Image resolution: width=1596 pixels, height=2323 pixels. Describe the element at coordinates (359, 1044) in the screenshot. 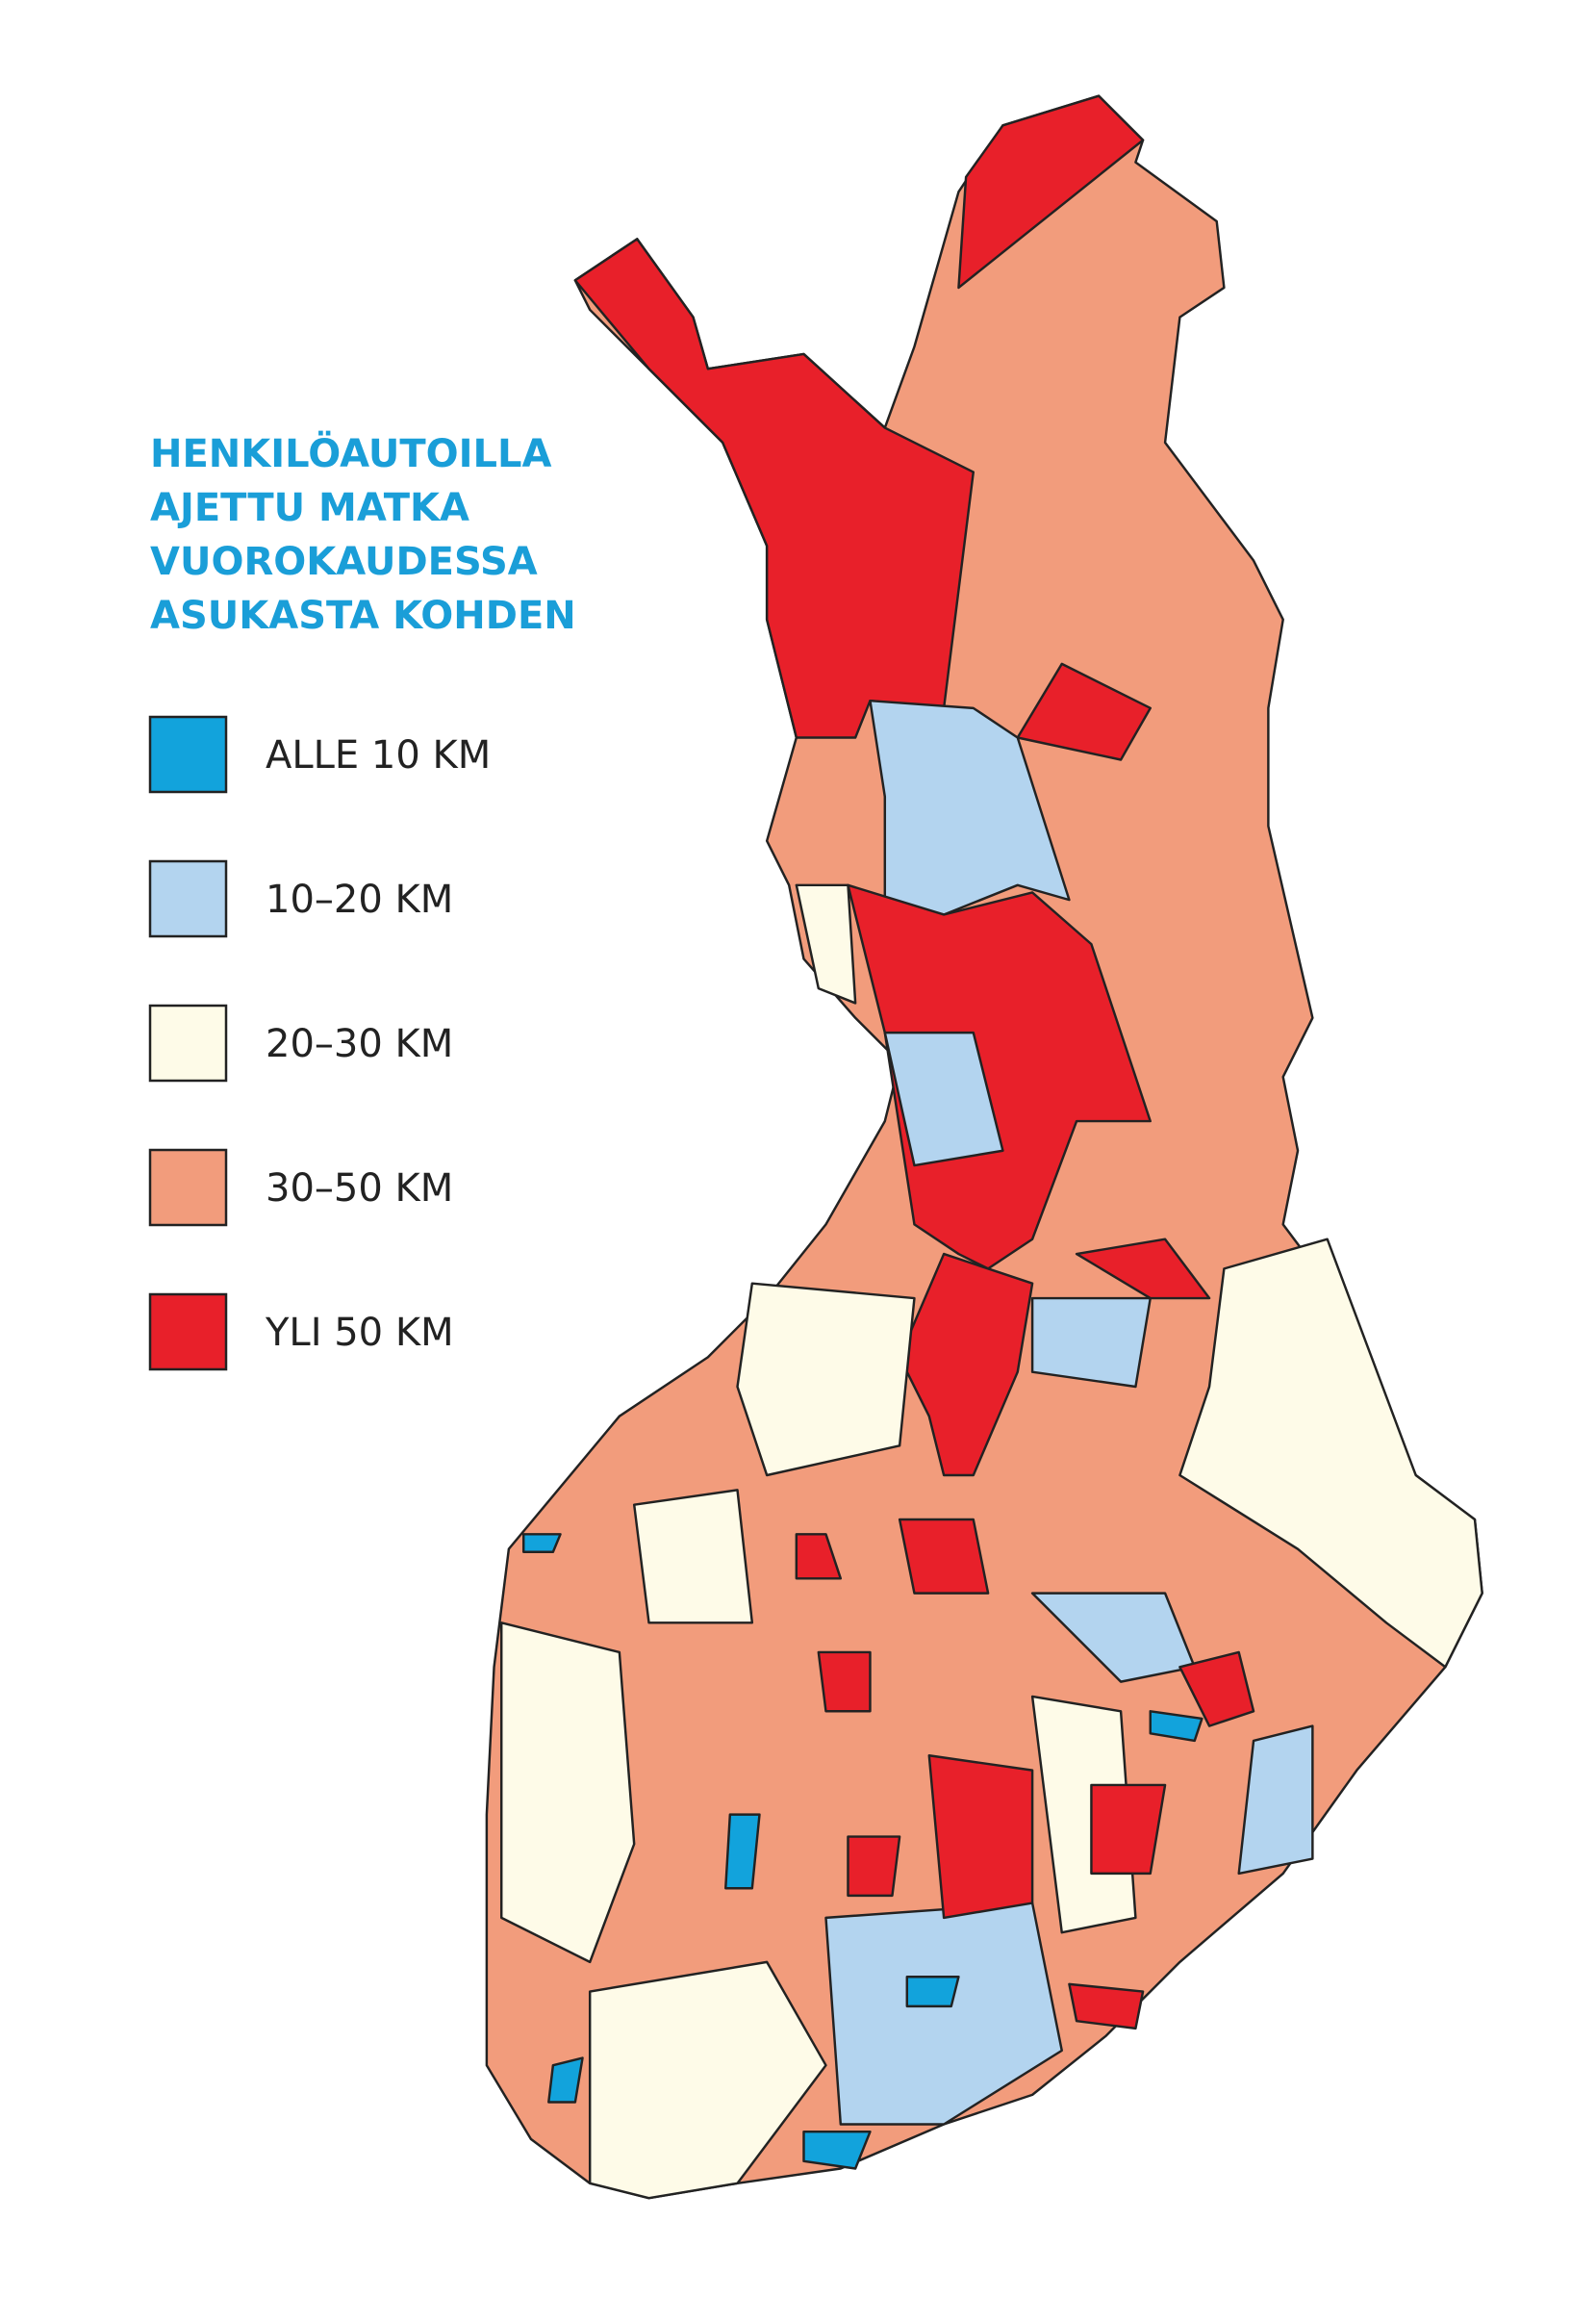

I see `legend-label: 20–30 KM` at that location.